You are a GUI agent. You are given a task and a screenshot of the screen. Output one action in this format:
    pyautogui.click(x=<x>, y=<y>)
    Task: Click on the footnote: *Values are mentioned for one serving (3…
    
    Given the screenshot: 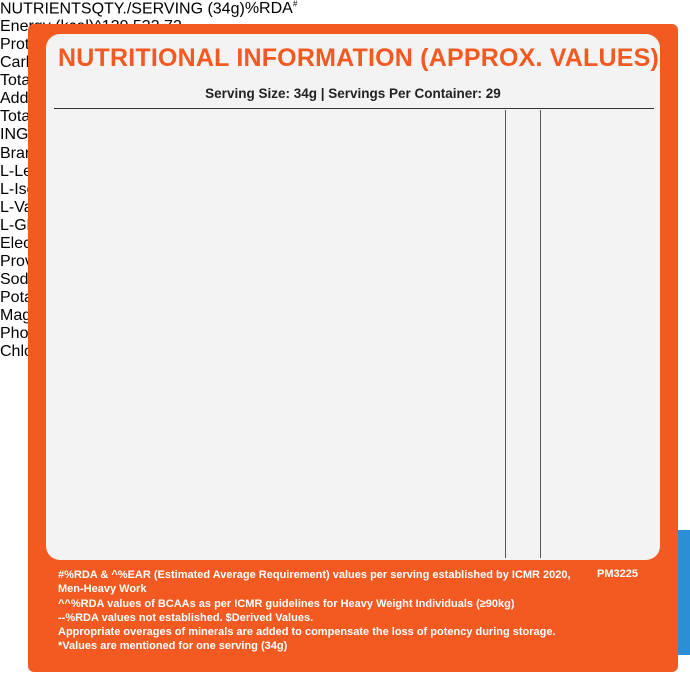 What is the action you would take?
    pyautogui.click(x=173, y=646)
    